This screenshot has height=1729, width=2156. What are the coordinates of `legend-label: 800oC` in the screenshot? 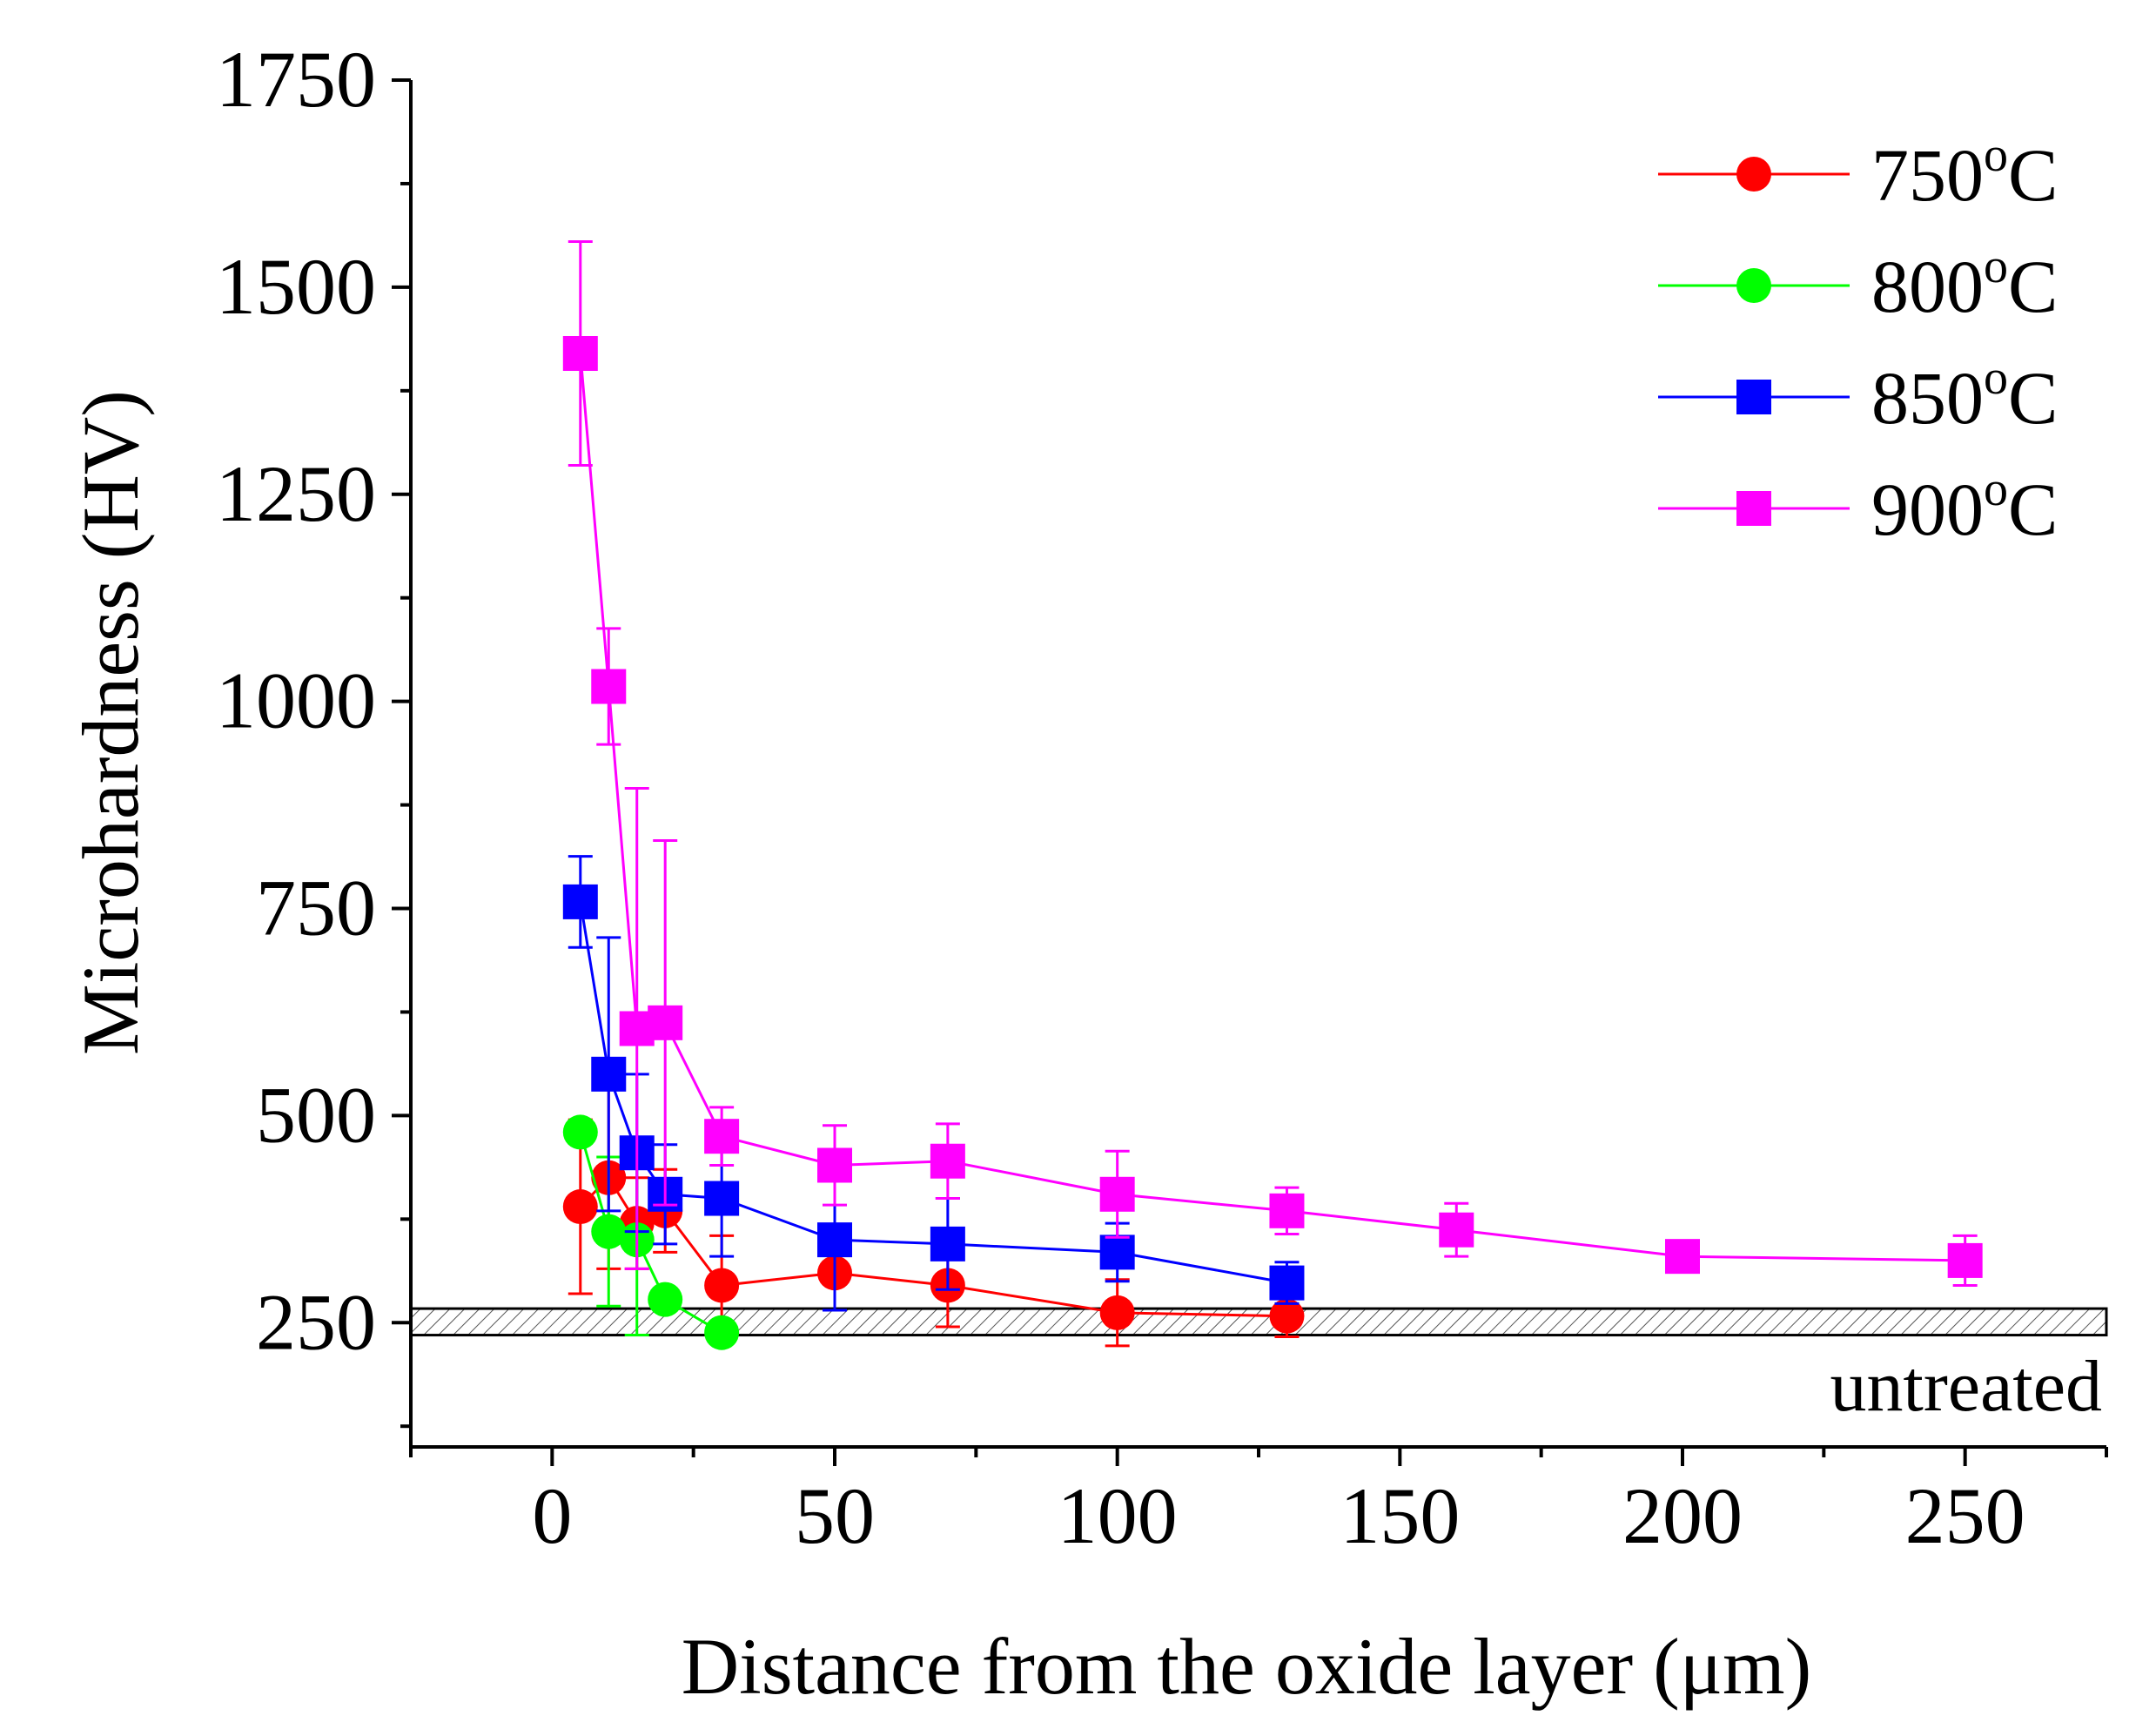 It's located at (1964, 283).